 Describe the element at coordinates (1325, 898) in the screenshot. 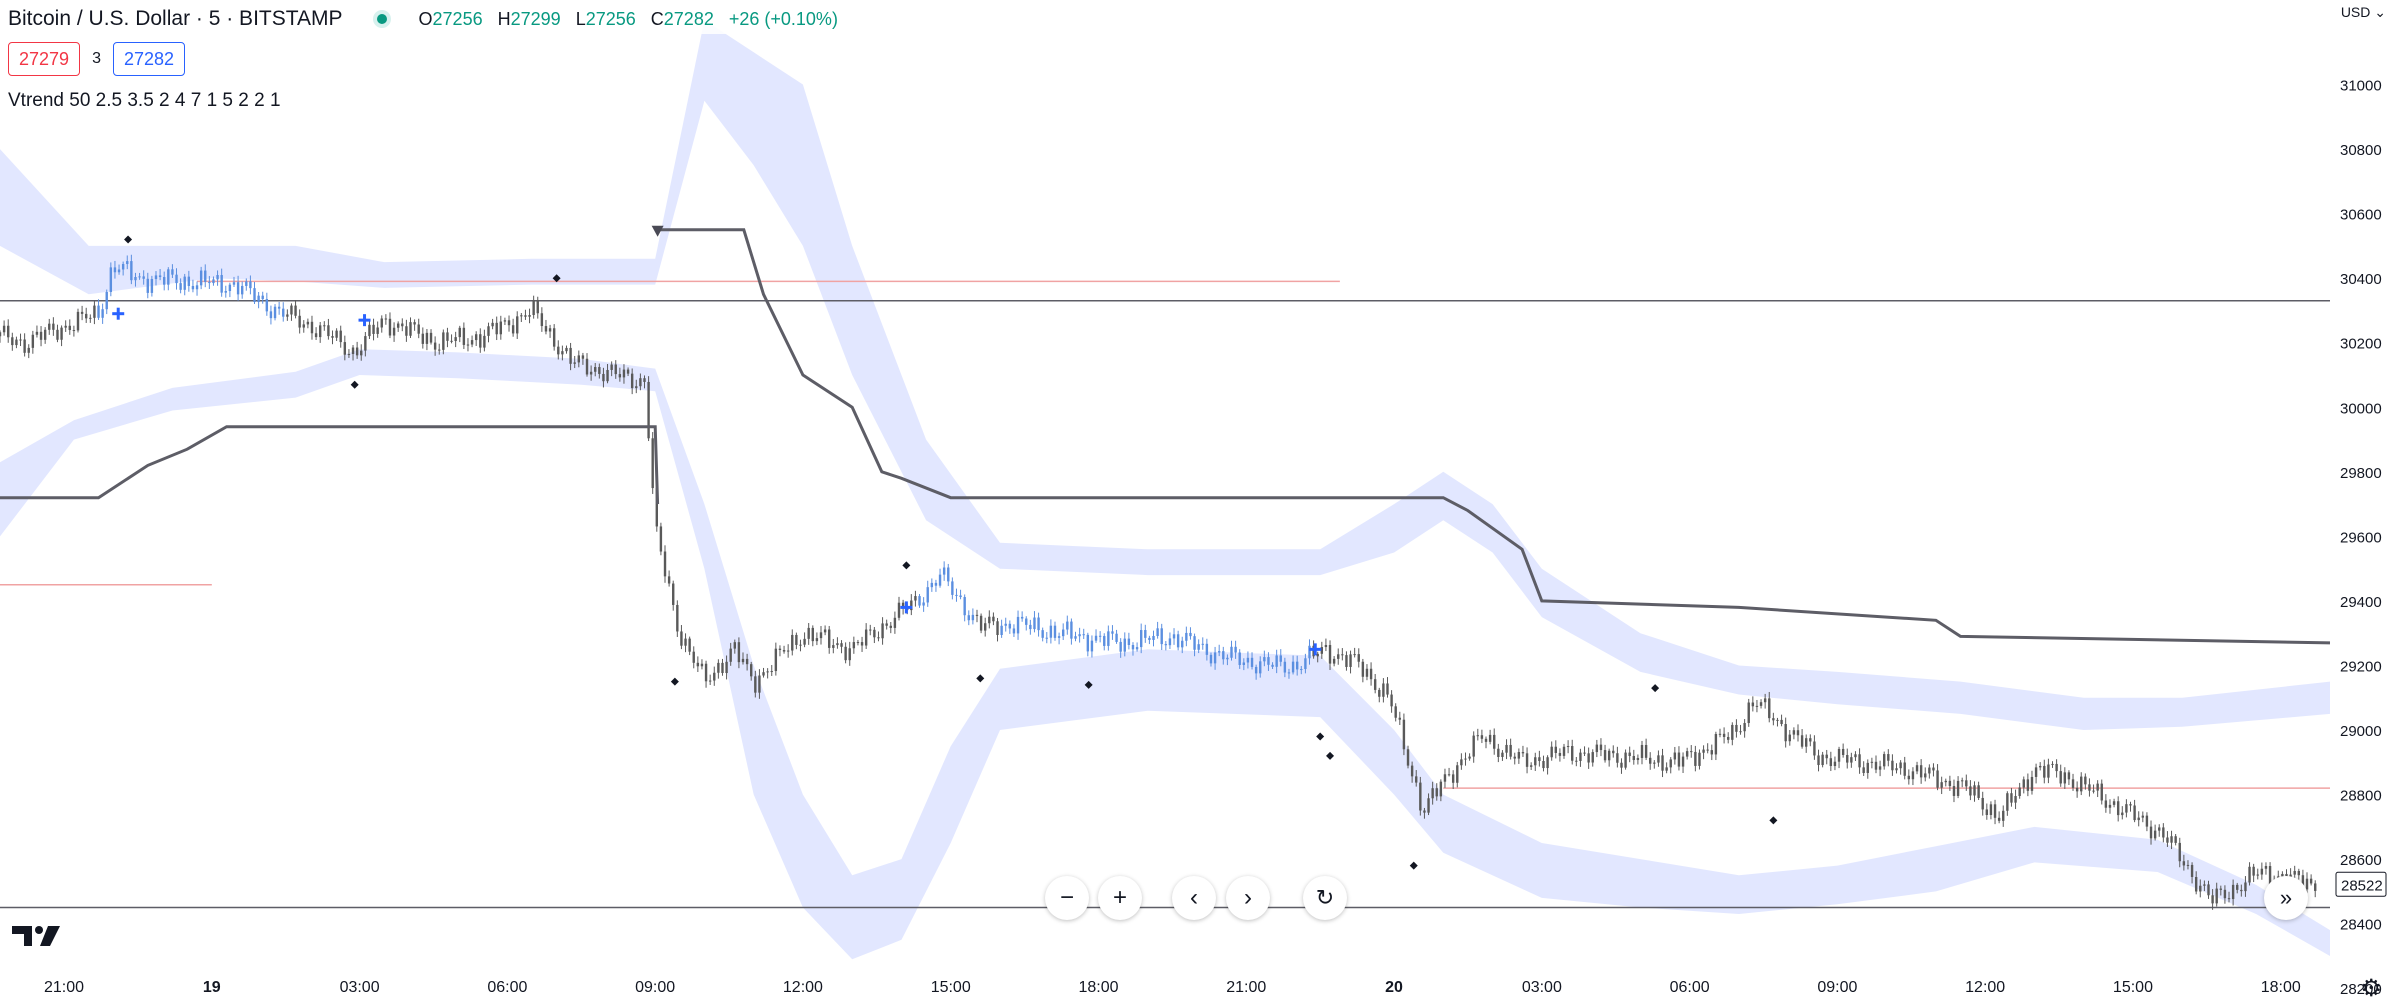

I see `reset-chart-button: ↻` at that location.